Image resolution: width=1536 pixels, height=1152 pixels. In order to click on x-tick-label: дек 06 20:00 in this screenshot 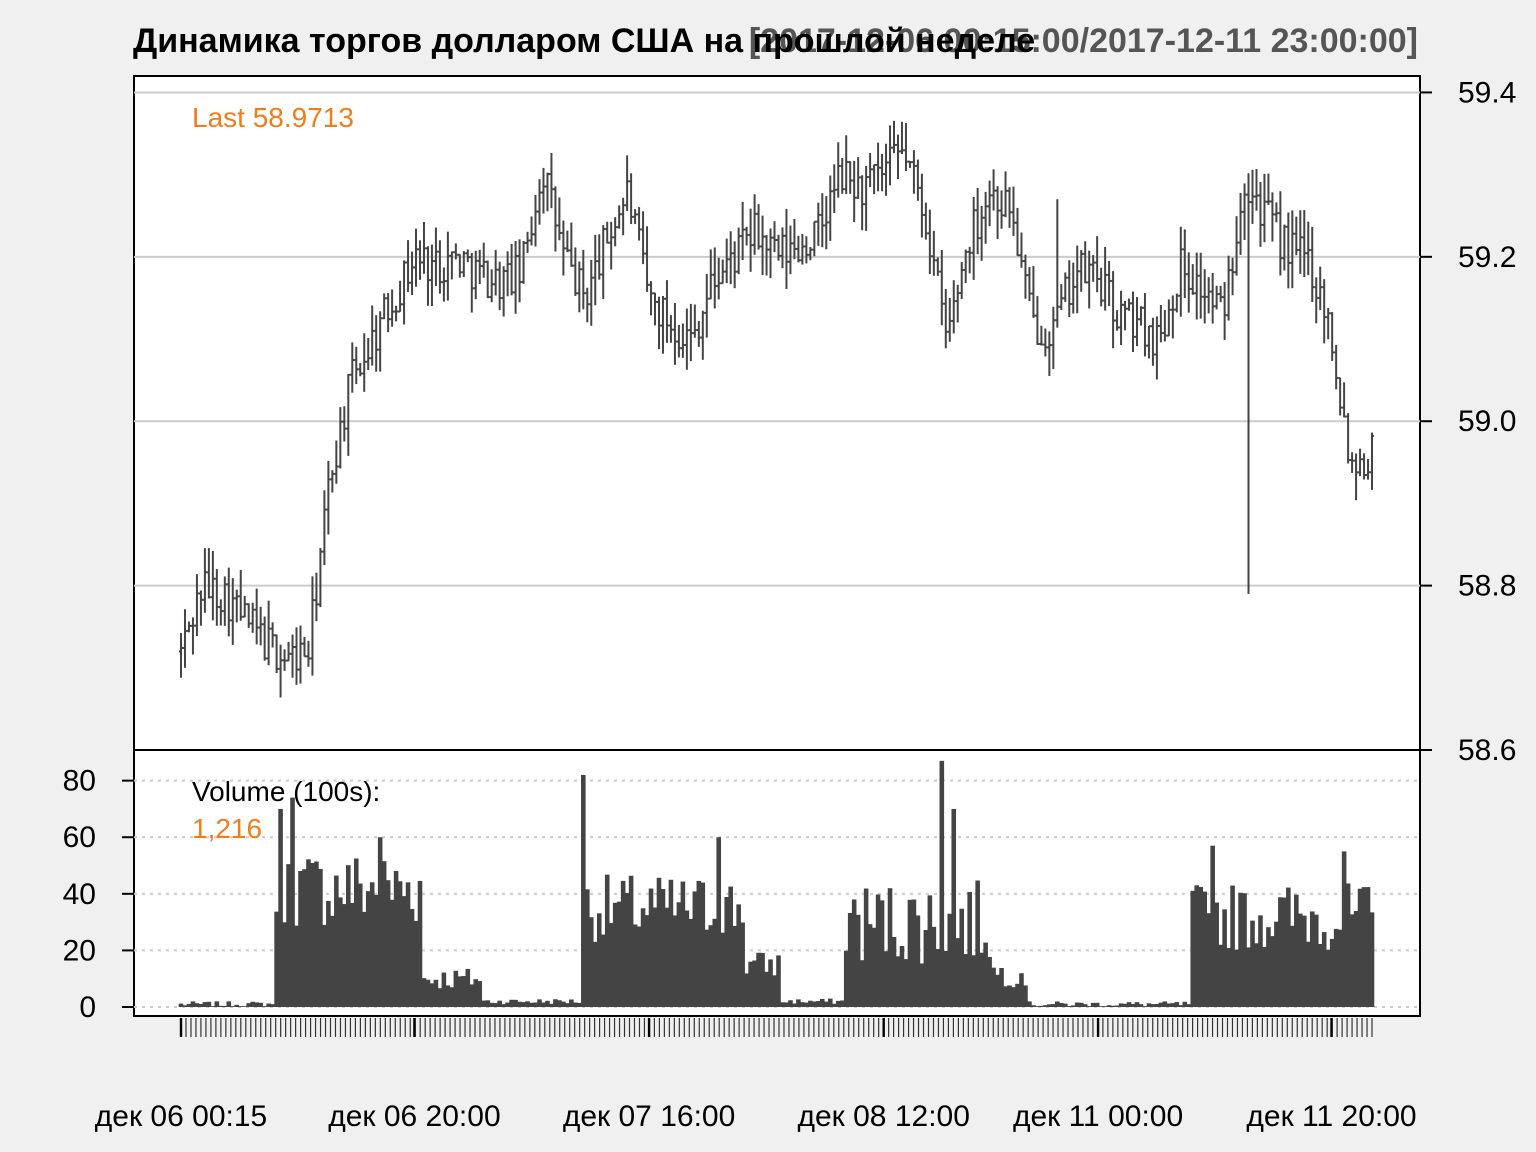, I will do `click(414, 1116)`.